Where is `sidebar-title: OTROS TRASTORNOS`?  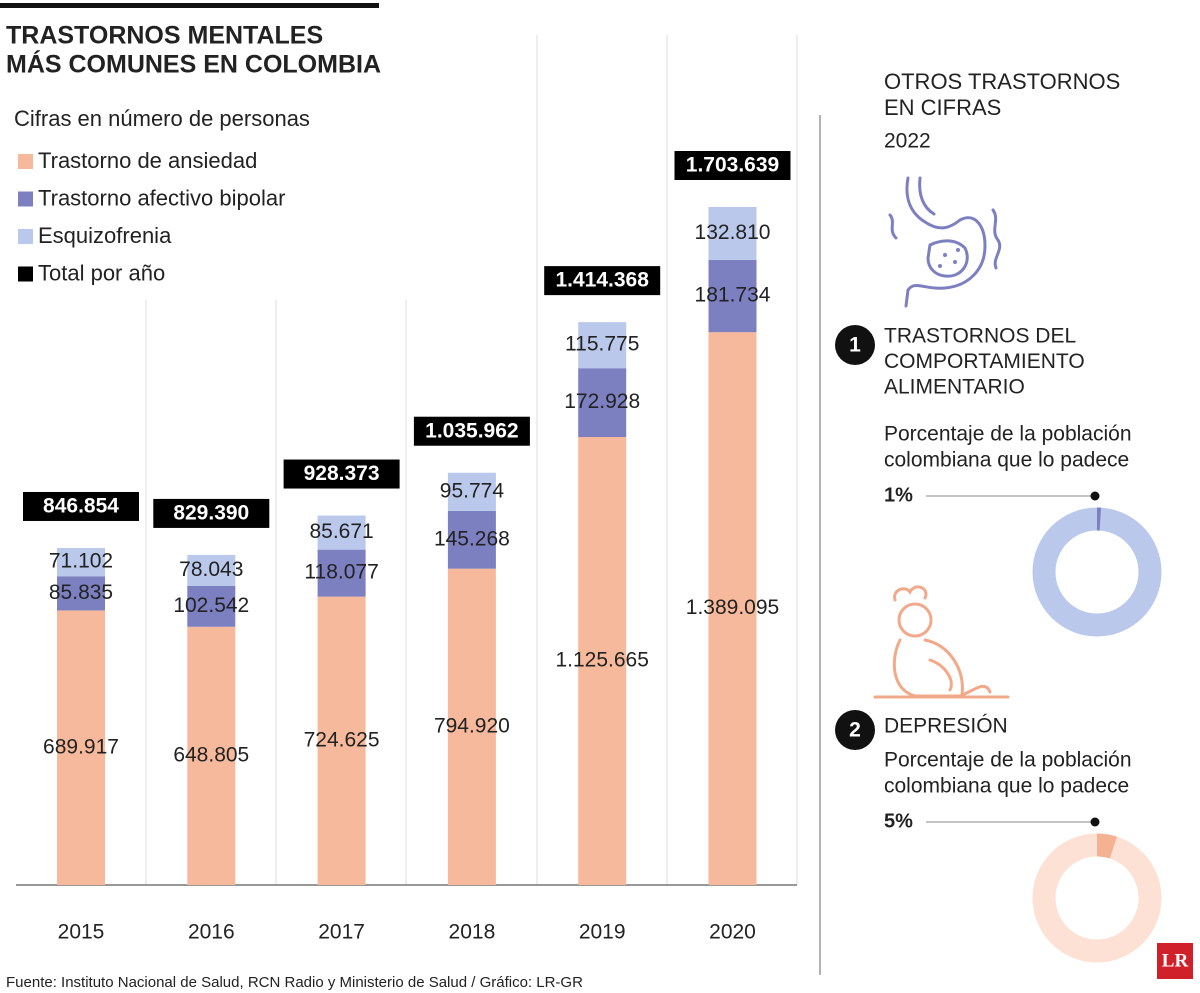 sidebar-title: OTROS TRASTORNOS is located at coordinates (1002, 81).